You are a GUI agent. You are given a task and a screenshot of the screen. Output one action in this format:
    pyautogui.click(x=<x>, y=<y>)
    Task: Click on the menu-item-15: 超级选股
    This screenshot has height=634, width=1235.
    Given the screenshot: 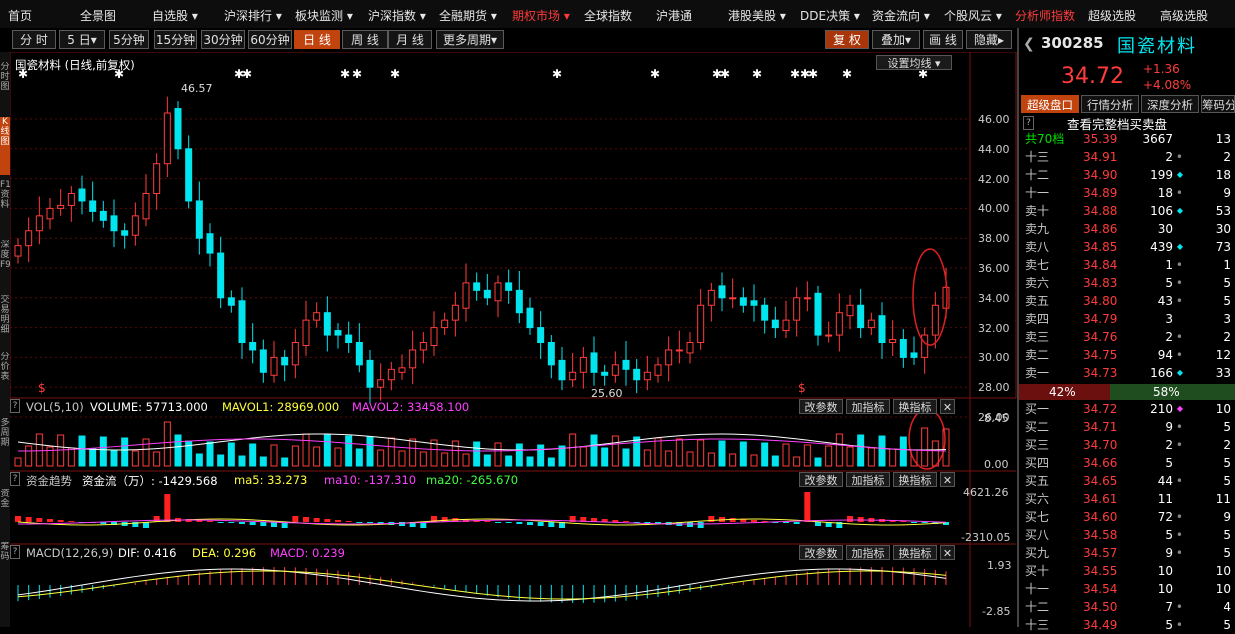 What is the action you would take?
    pyautogui.click(x=1112, y=16)
    